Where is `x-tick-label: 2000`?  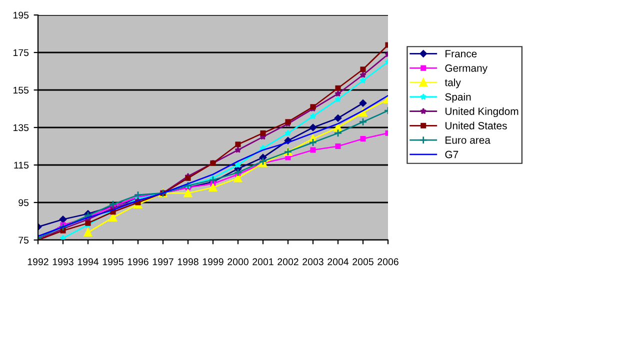 x-tick-label: 2000 is located at coordinates (238, 262).